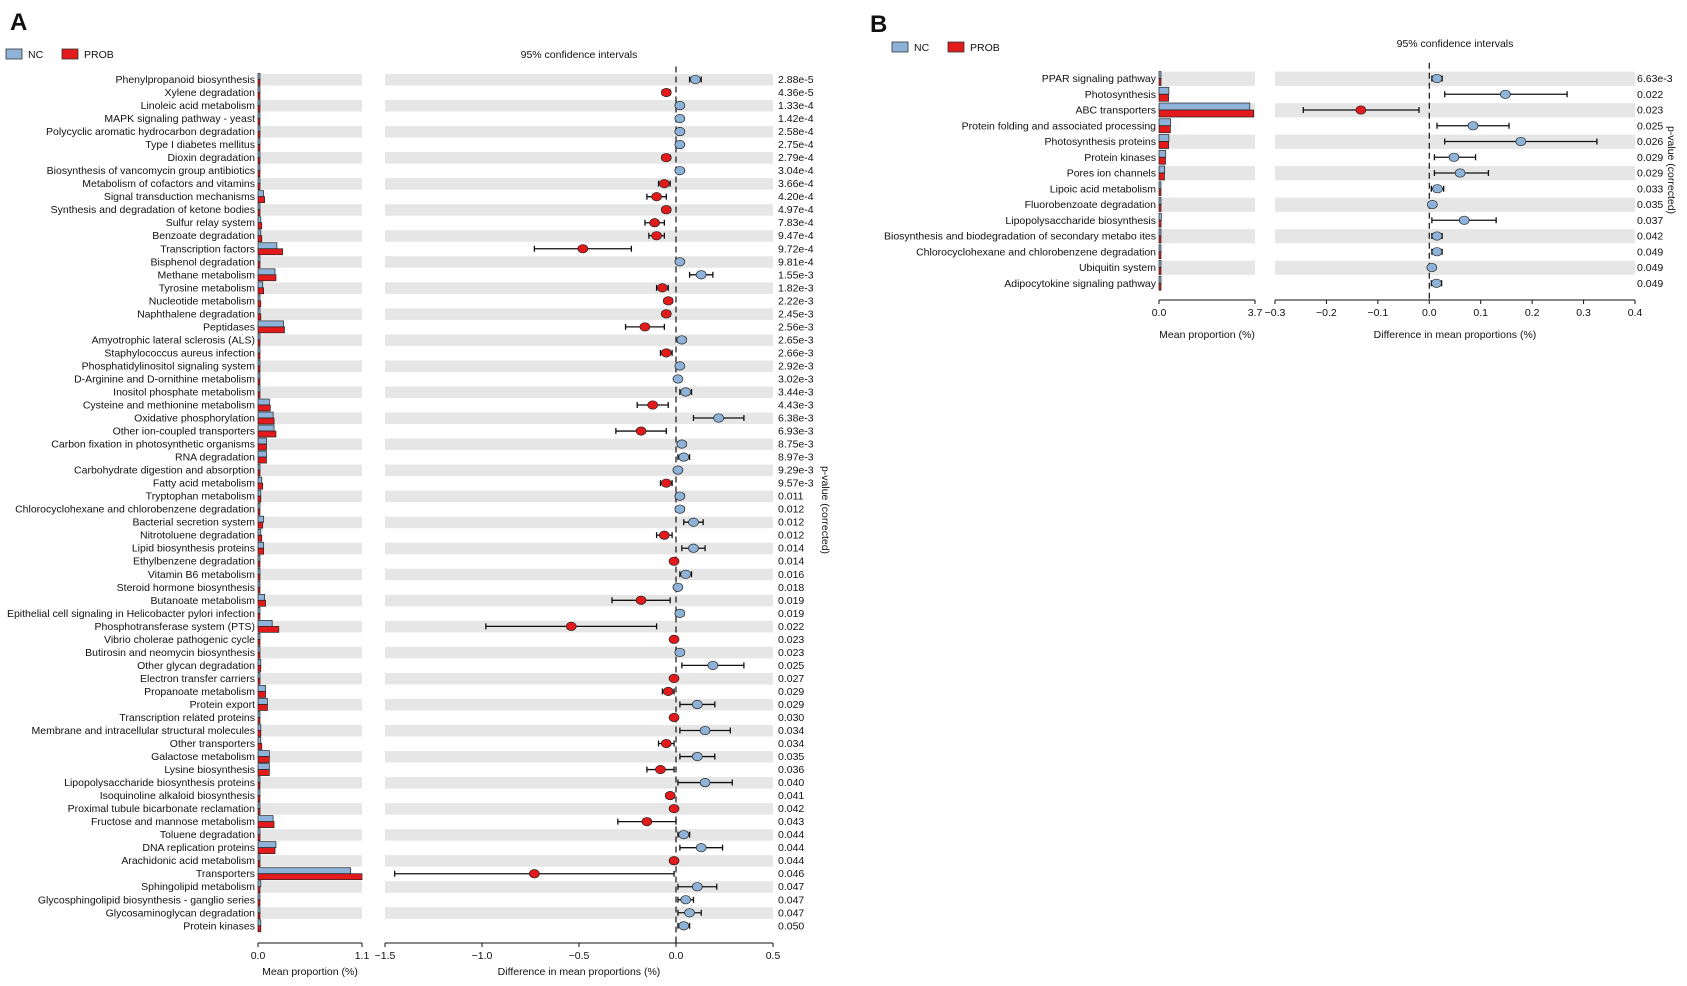 This screenshot has width=1687, height=986. I want to click on row-label: Sphingolipid metabolism, so click(198, 887).